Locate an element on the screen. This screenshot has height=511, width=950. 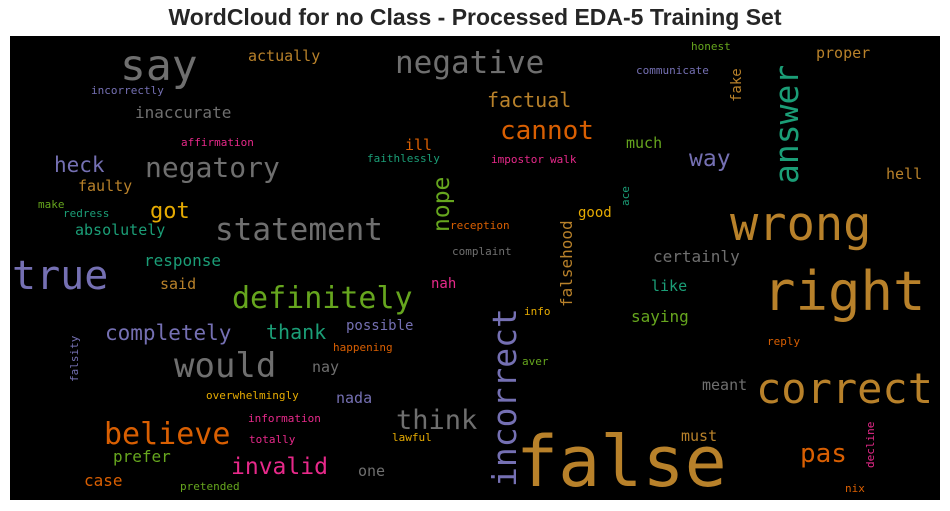
word-happening: happening is located at coordinates (363, 347).